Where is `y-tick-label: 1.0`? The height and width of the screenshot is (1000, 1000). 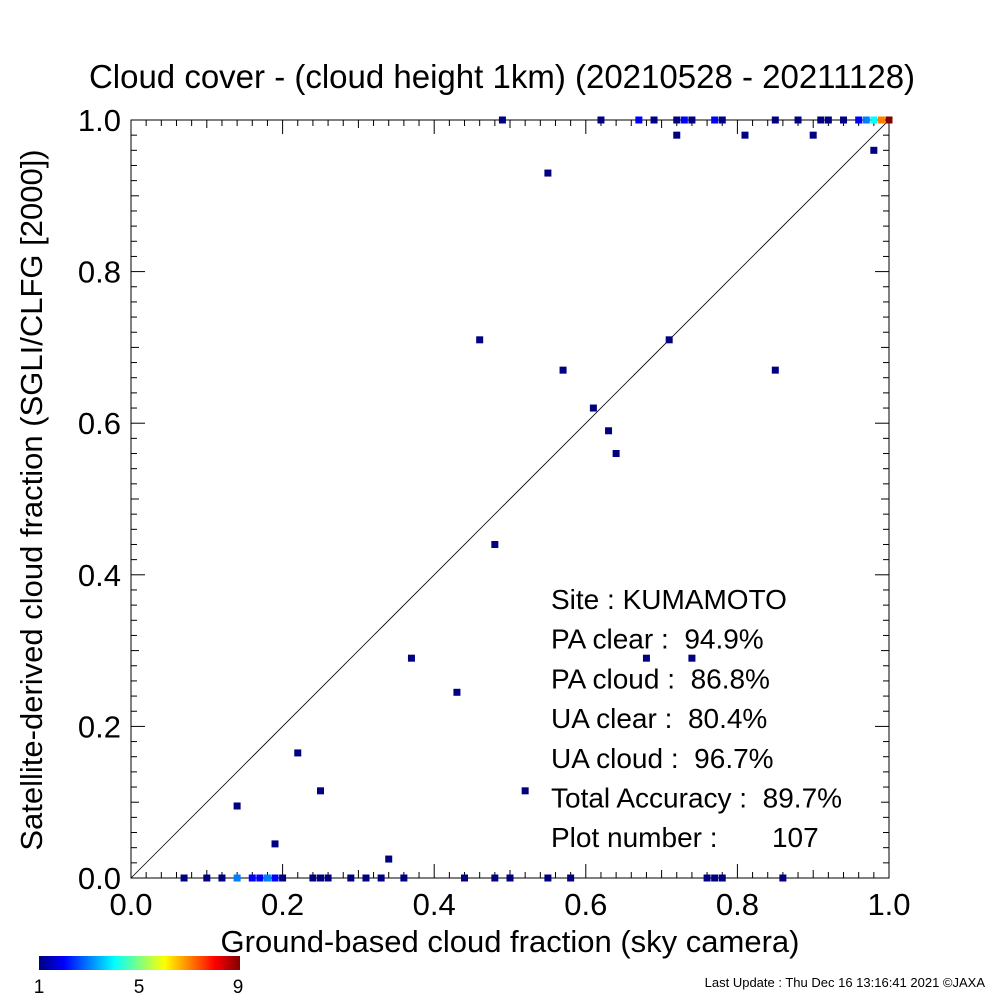
y-tick-label: 1.0 is located at coordinates (99, 120).